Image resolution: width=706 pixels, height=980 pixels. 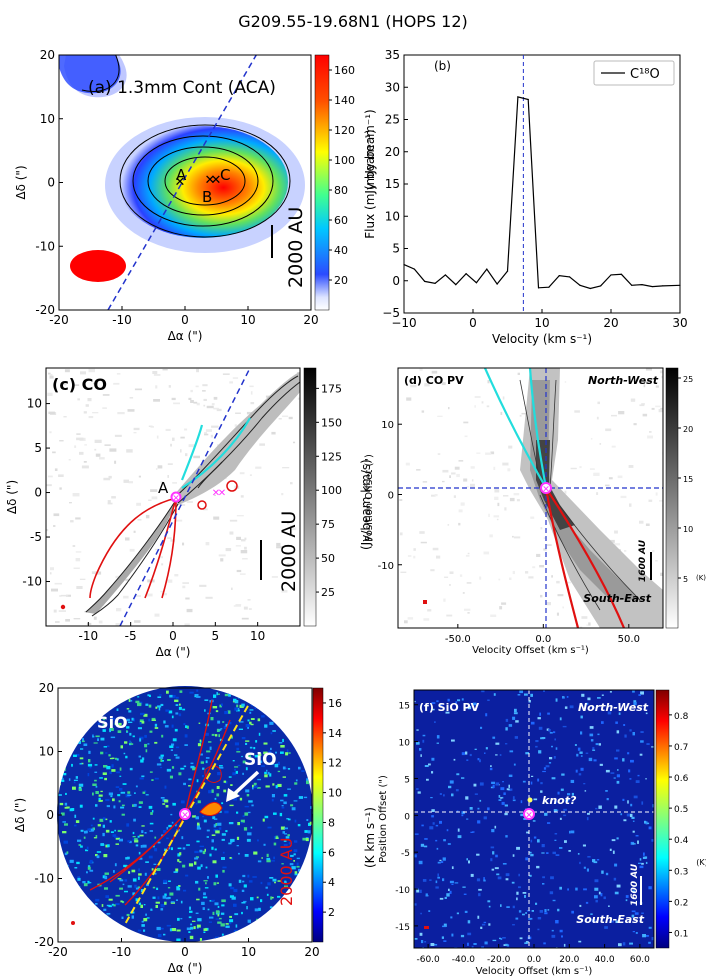 I want to click on panel-f-field, so click(x=534, y=819).